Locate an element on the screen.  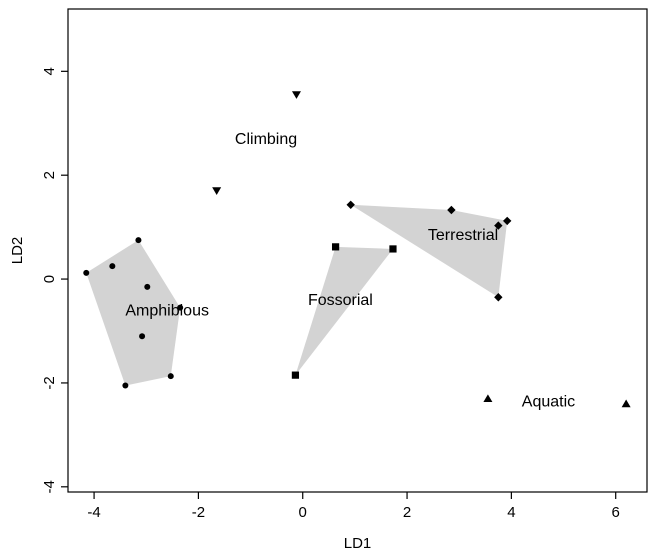
climbing-label: Climbing is located at coordinates (266, 139).